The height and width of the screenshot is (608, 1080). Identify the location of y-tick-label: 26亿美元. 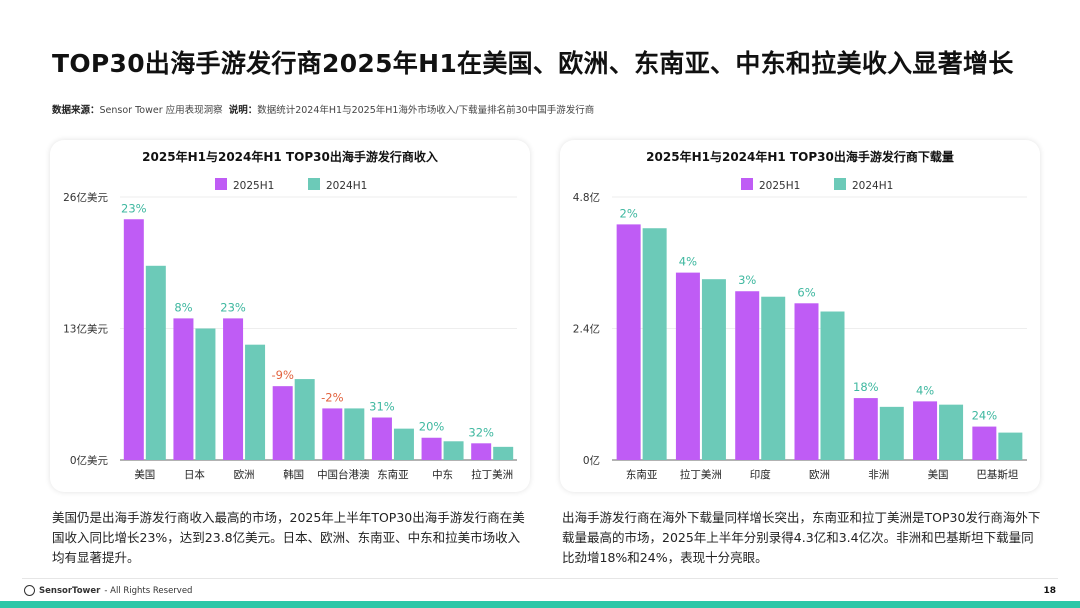
(85, 197).